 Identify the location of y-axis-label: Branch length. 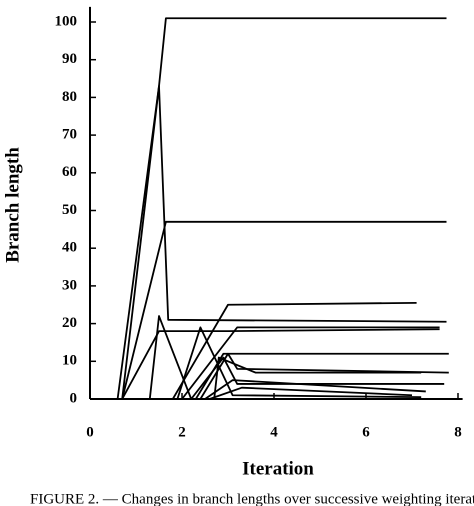
(12, 205).